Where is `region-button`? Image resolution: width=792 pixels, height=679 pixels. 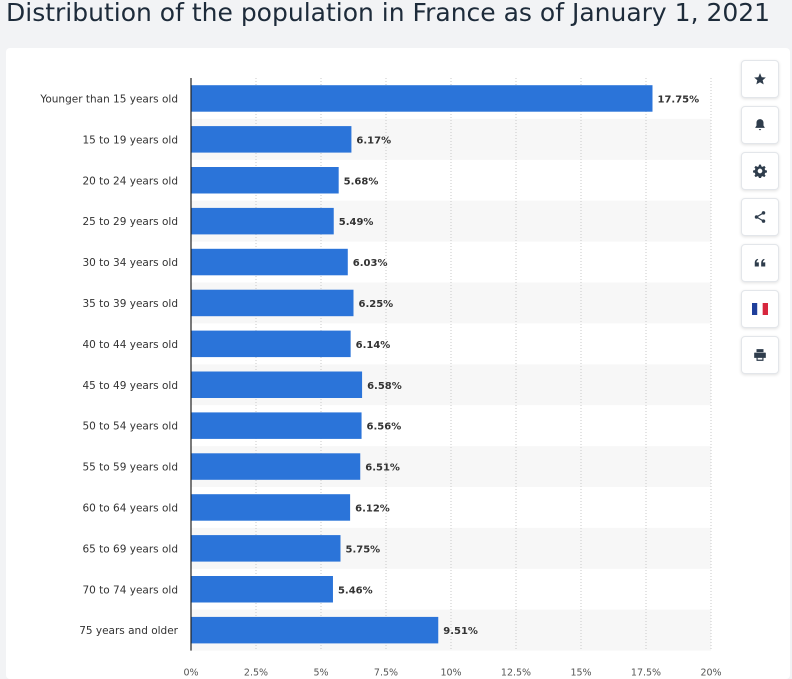
region-button is located at coordinates (760, 309).